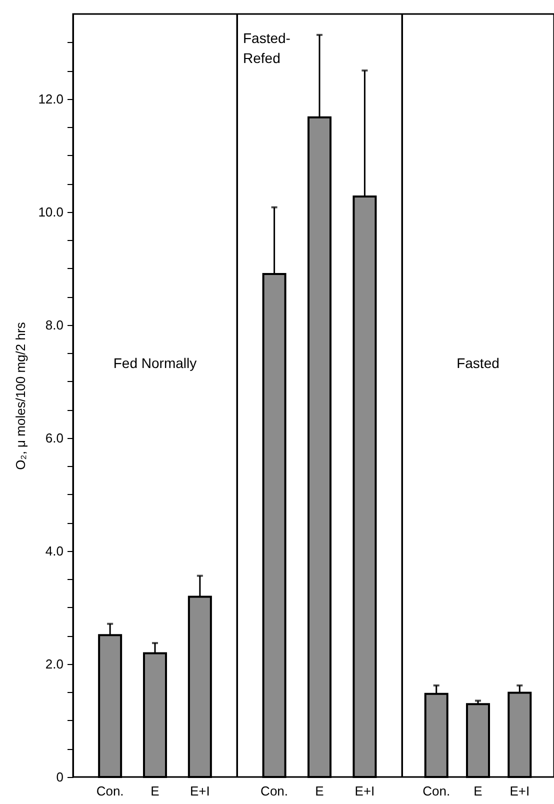 Image resolution: width=554 pixels, height=804 pixels. Describe the element at coordinates (478, 363) in the screenshot. I see `annotation: Fasted` at that location.